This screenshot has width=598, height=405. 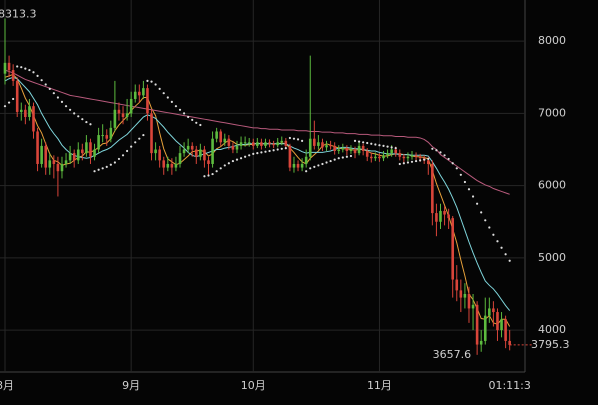 What do you see at coordinates (552, 40) in the screenshot?
I see `y-tick-label: 8000` at bounding box center [552, 40].